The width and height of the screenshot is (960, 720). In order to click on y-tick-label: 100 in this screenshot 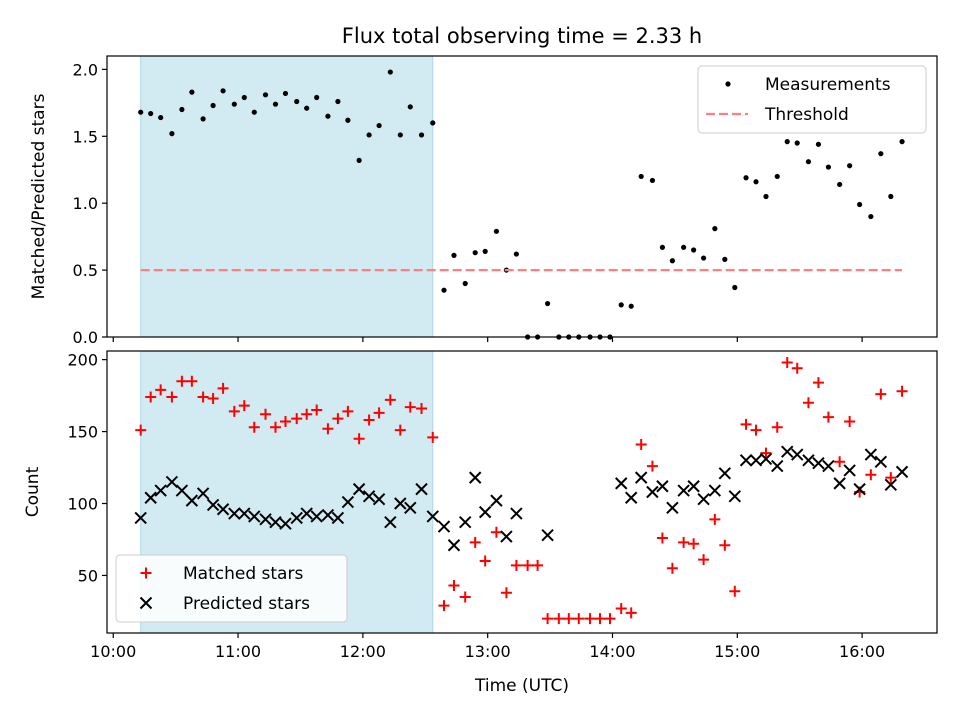, I will do `click(82, 504)`.